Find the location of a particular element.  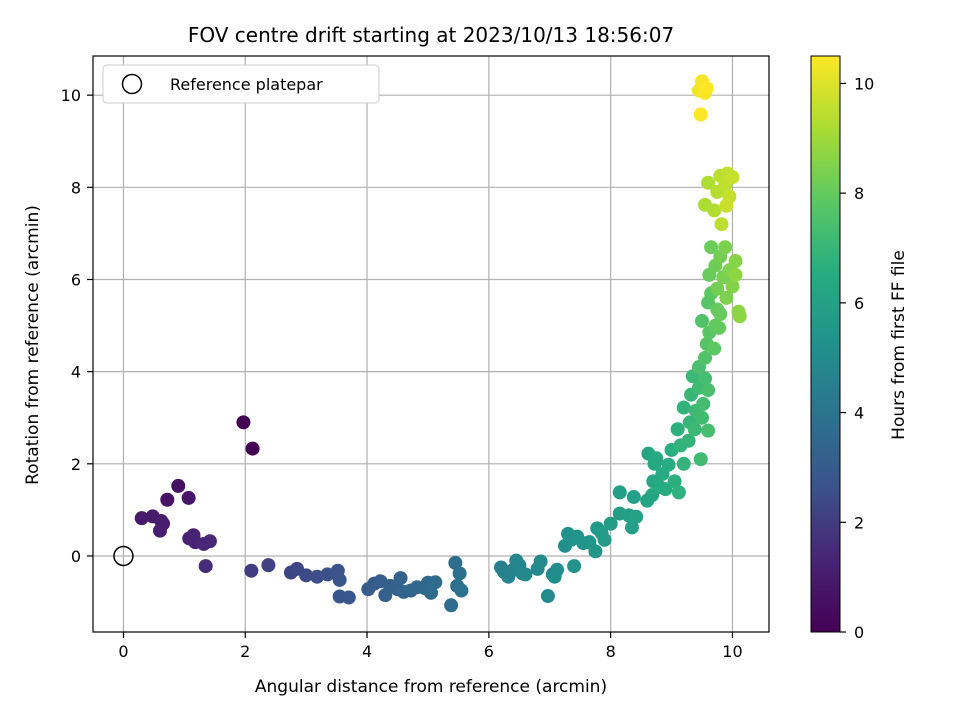

reference-marker-group is located at coordinates (123, 556).